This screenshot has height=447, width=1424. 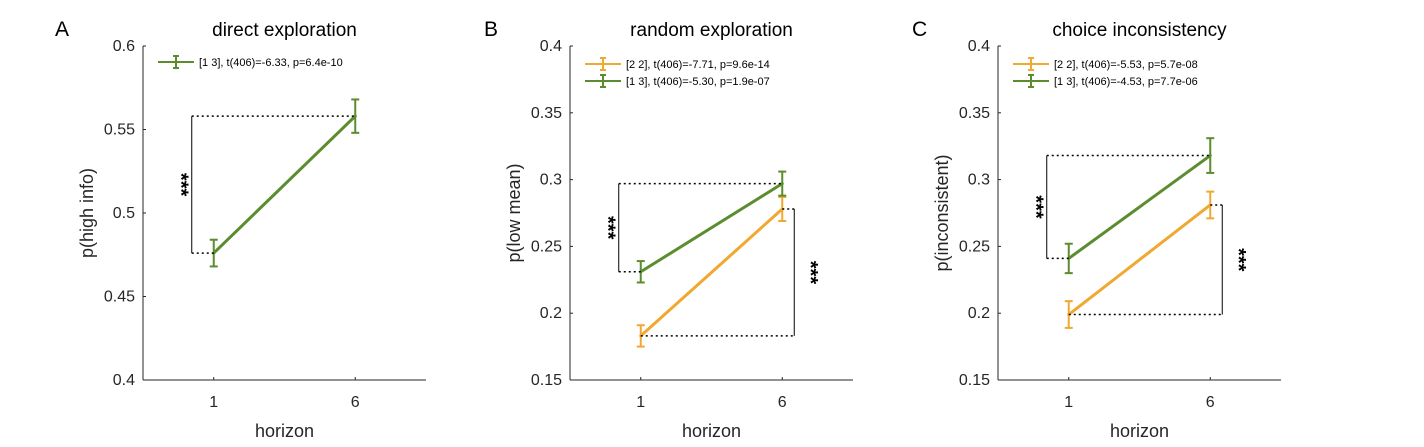 What do you see at coordinates (87, 213) in the screenshot?
I see `y-axis-label: p(high info)` at bounding box center [87, 213].